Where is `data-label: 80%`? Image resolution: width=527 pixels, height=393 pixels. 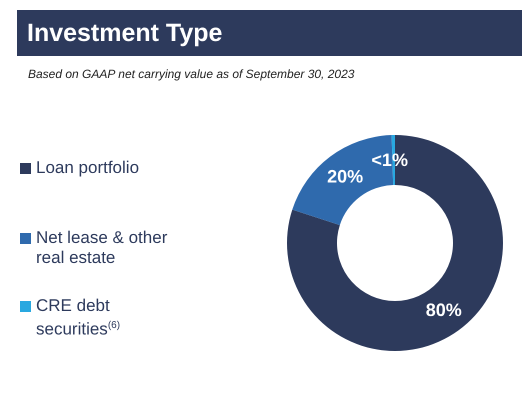
data-label: 80% is located at coordinates (444, 310).